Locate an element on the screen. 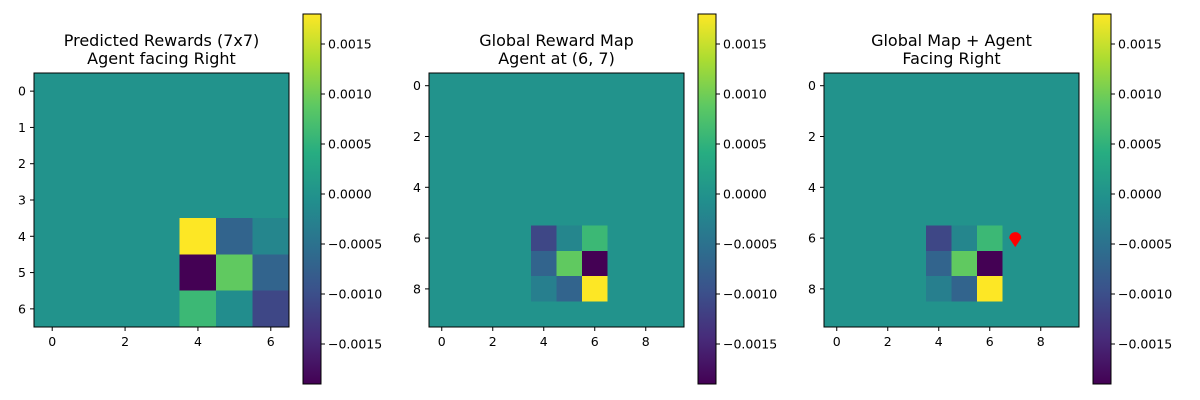 Image resolution: width=1200 pixels, height=400 pixels. colorbar-frame is located at coordinates (1102, 199).